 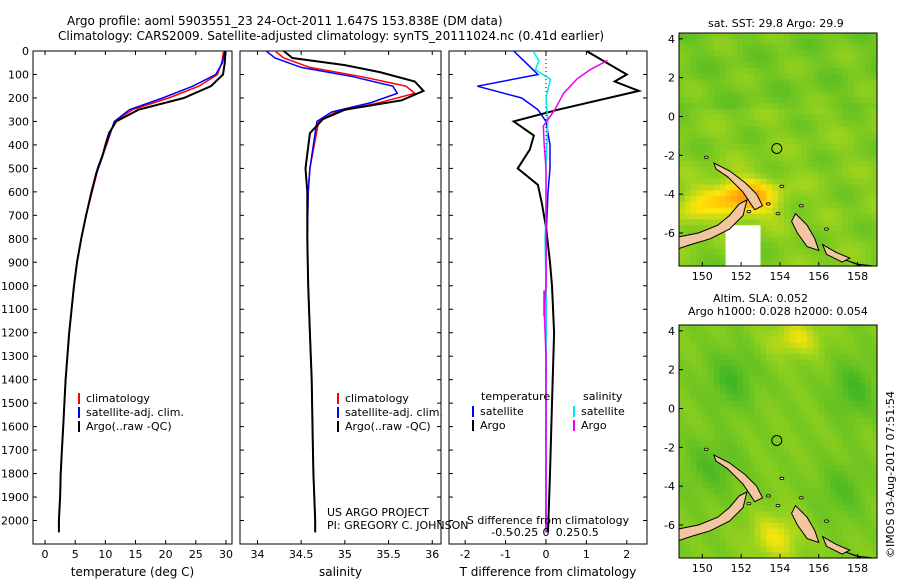 What do you see at coordinates (669, 155) in the screenshot?
I see `map-y-tick-label: -2` at bounding box center [669, 155].